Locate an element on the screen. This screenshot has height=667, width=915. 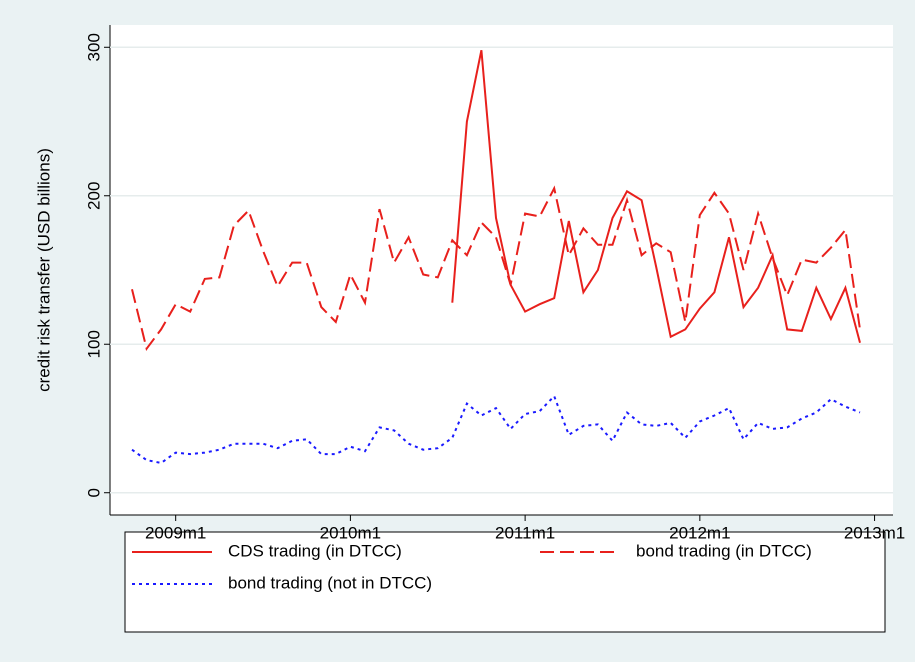
legend-label: bond trading (not in DTCC) is located at coordinates (330, 582).